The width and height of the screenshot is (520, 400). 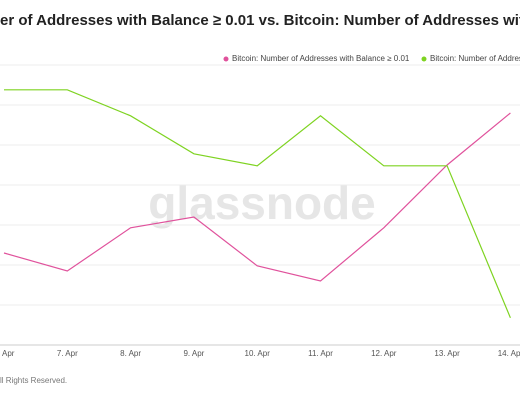 I want to click on x-tick-label: 8. Apr, so click(x=130, y=353).